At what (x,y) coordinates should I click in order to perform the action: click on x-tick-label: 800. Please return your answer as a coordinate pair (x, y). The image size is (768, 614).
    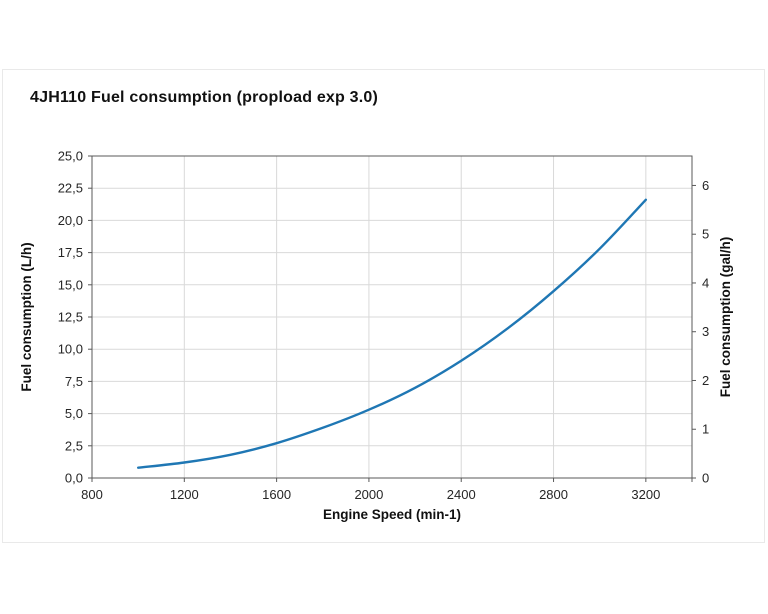
    Looking at the image, I should click on (92, 494).